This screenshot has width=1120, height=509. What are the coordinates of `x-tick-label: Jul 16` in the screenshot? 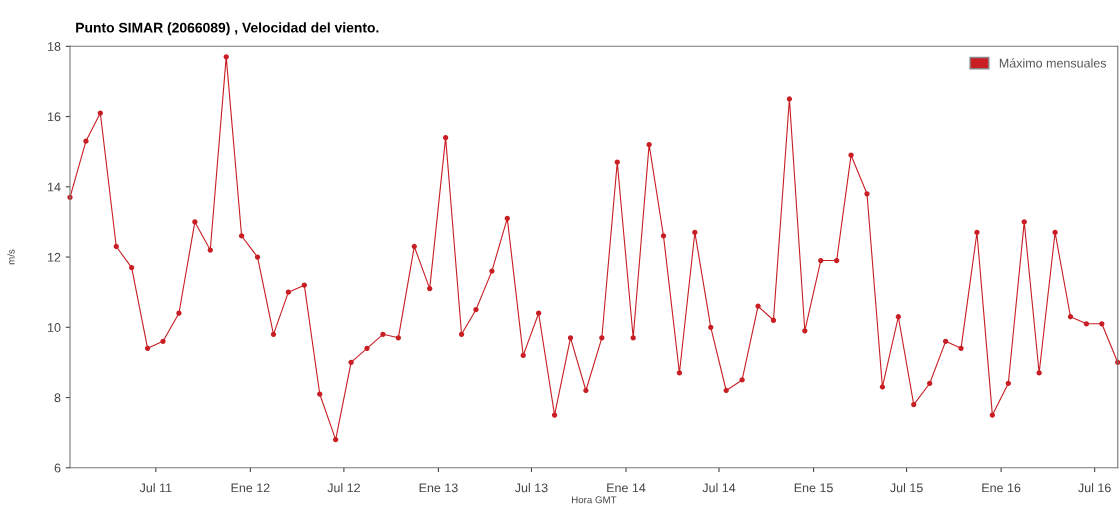 It's located at (1094, 488).